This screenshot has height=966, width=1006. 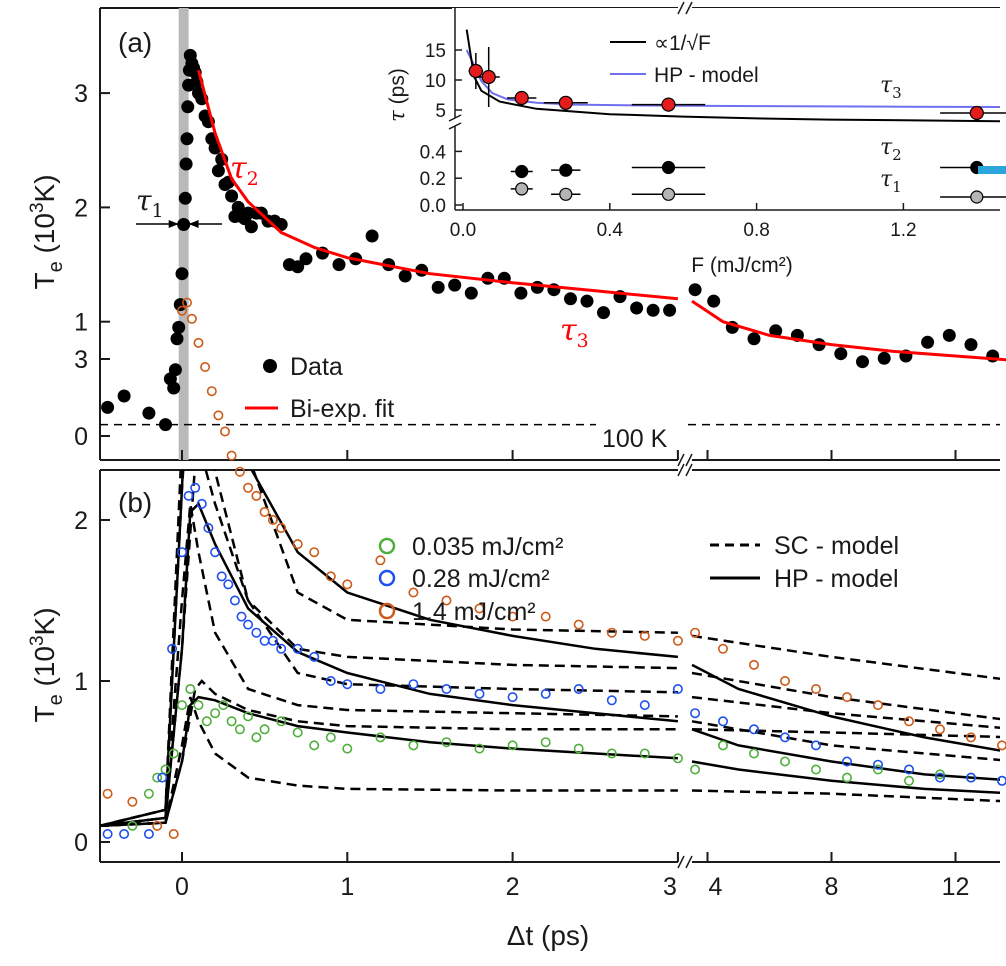 What do you see at coordinates (903, 230) in the screenshot?
I see `inset-x-tick-label: 1.2` at bounding box center [903, 230].